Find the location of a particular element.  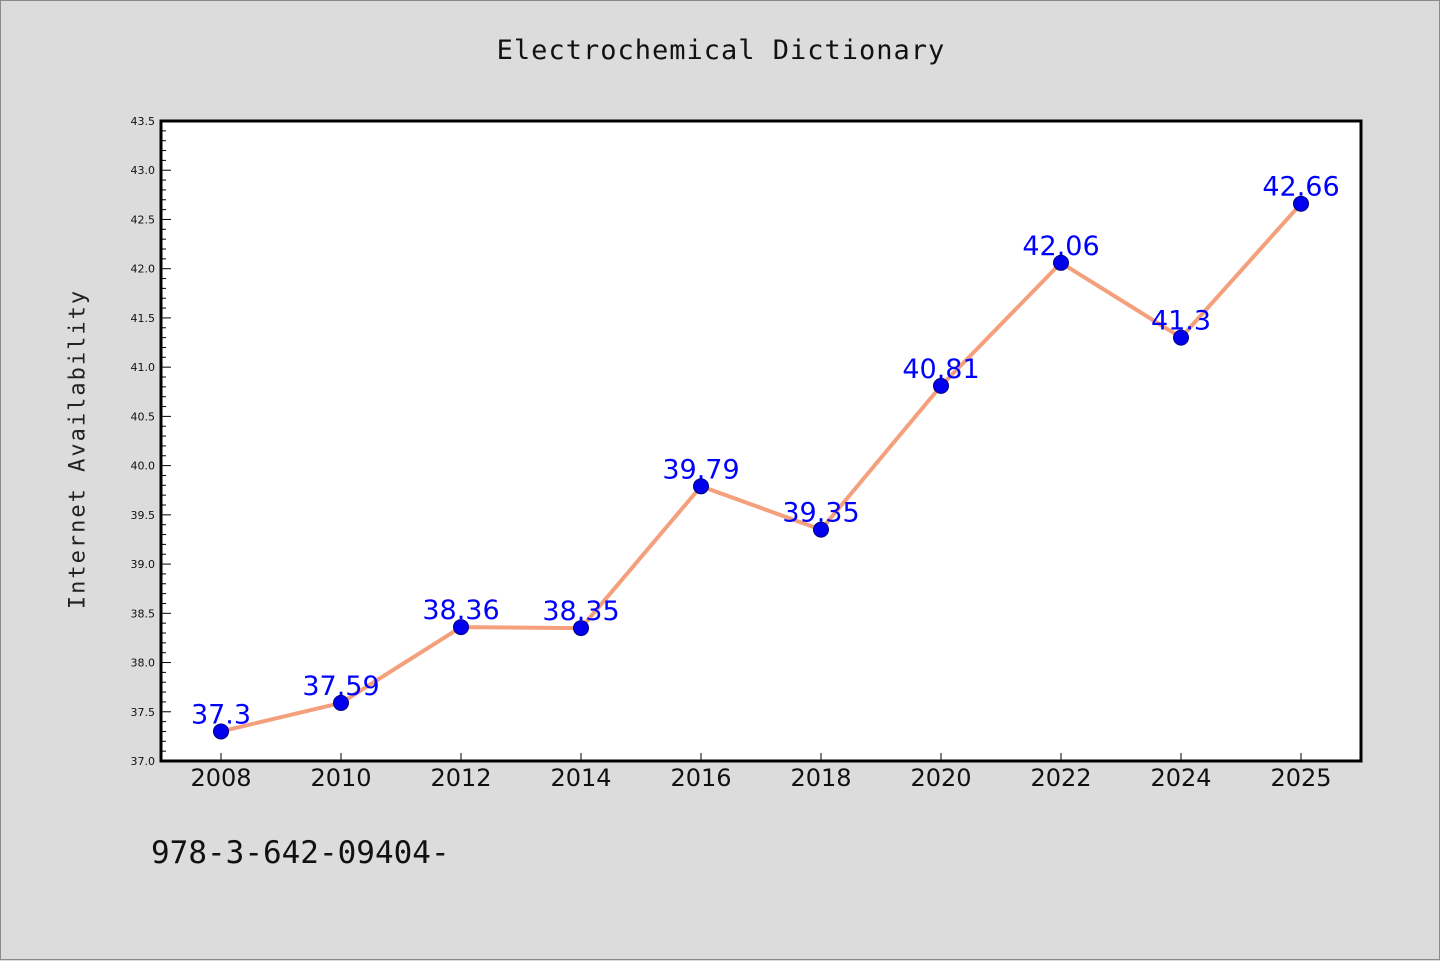

y-tick-label: 43.5 is located at coordinates (143, 121).